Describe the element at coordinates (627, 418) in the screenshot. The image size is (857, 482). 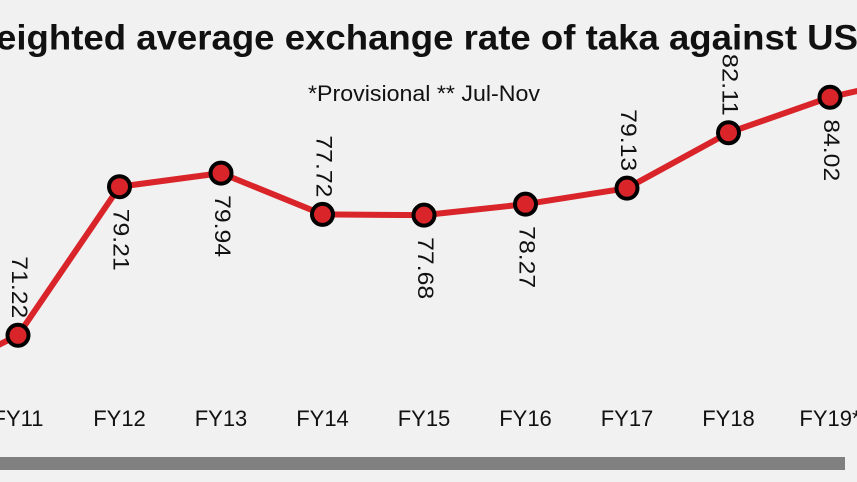
I see `x-tick-label: FY17` at that location.